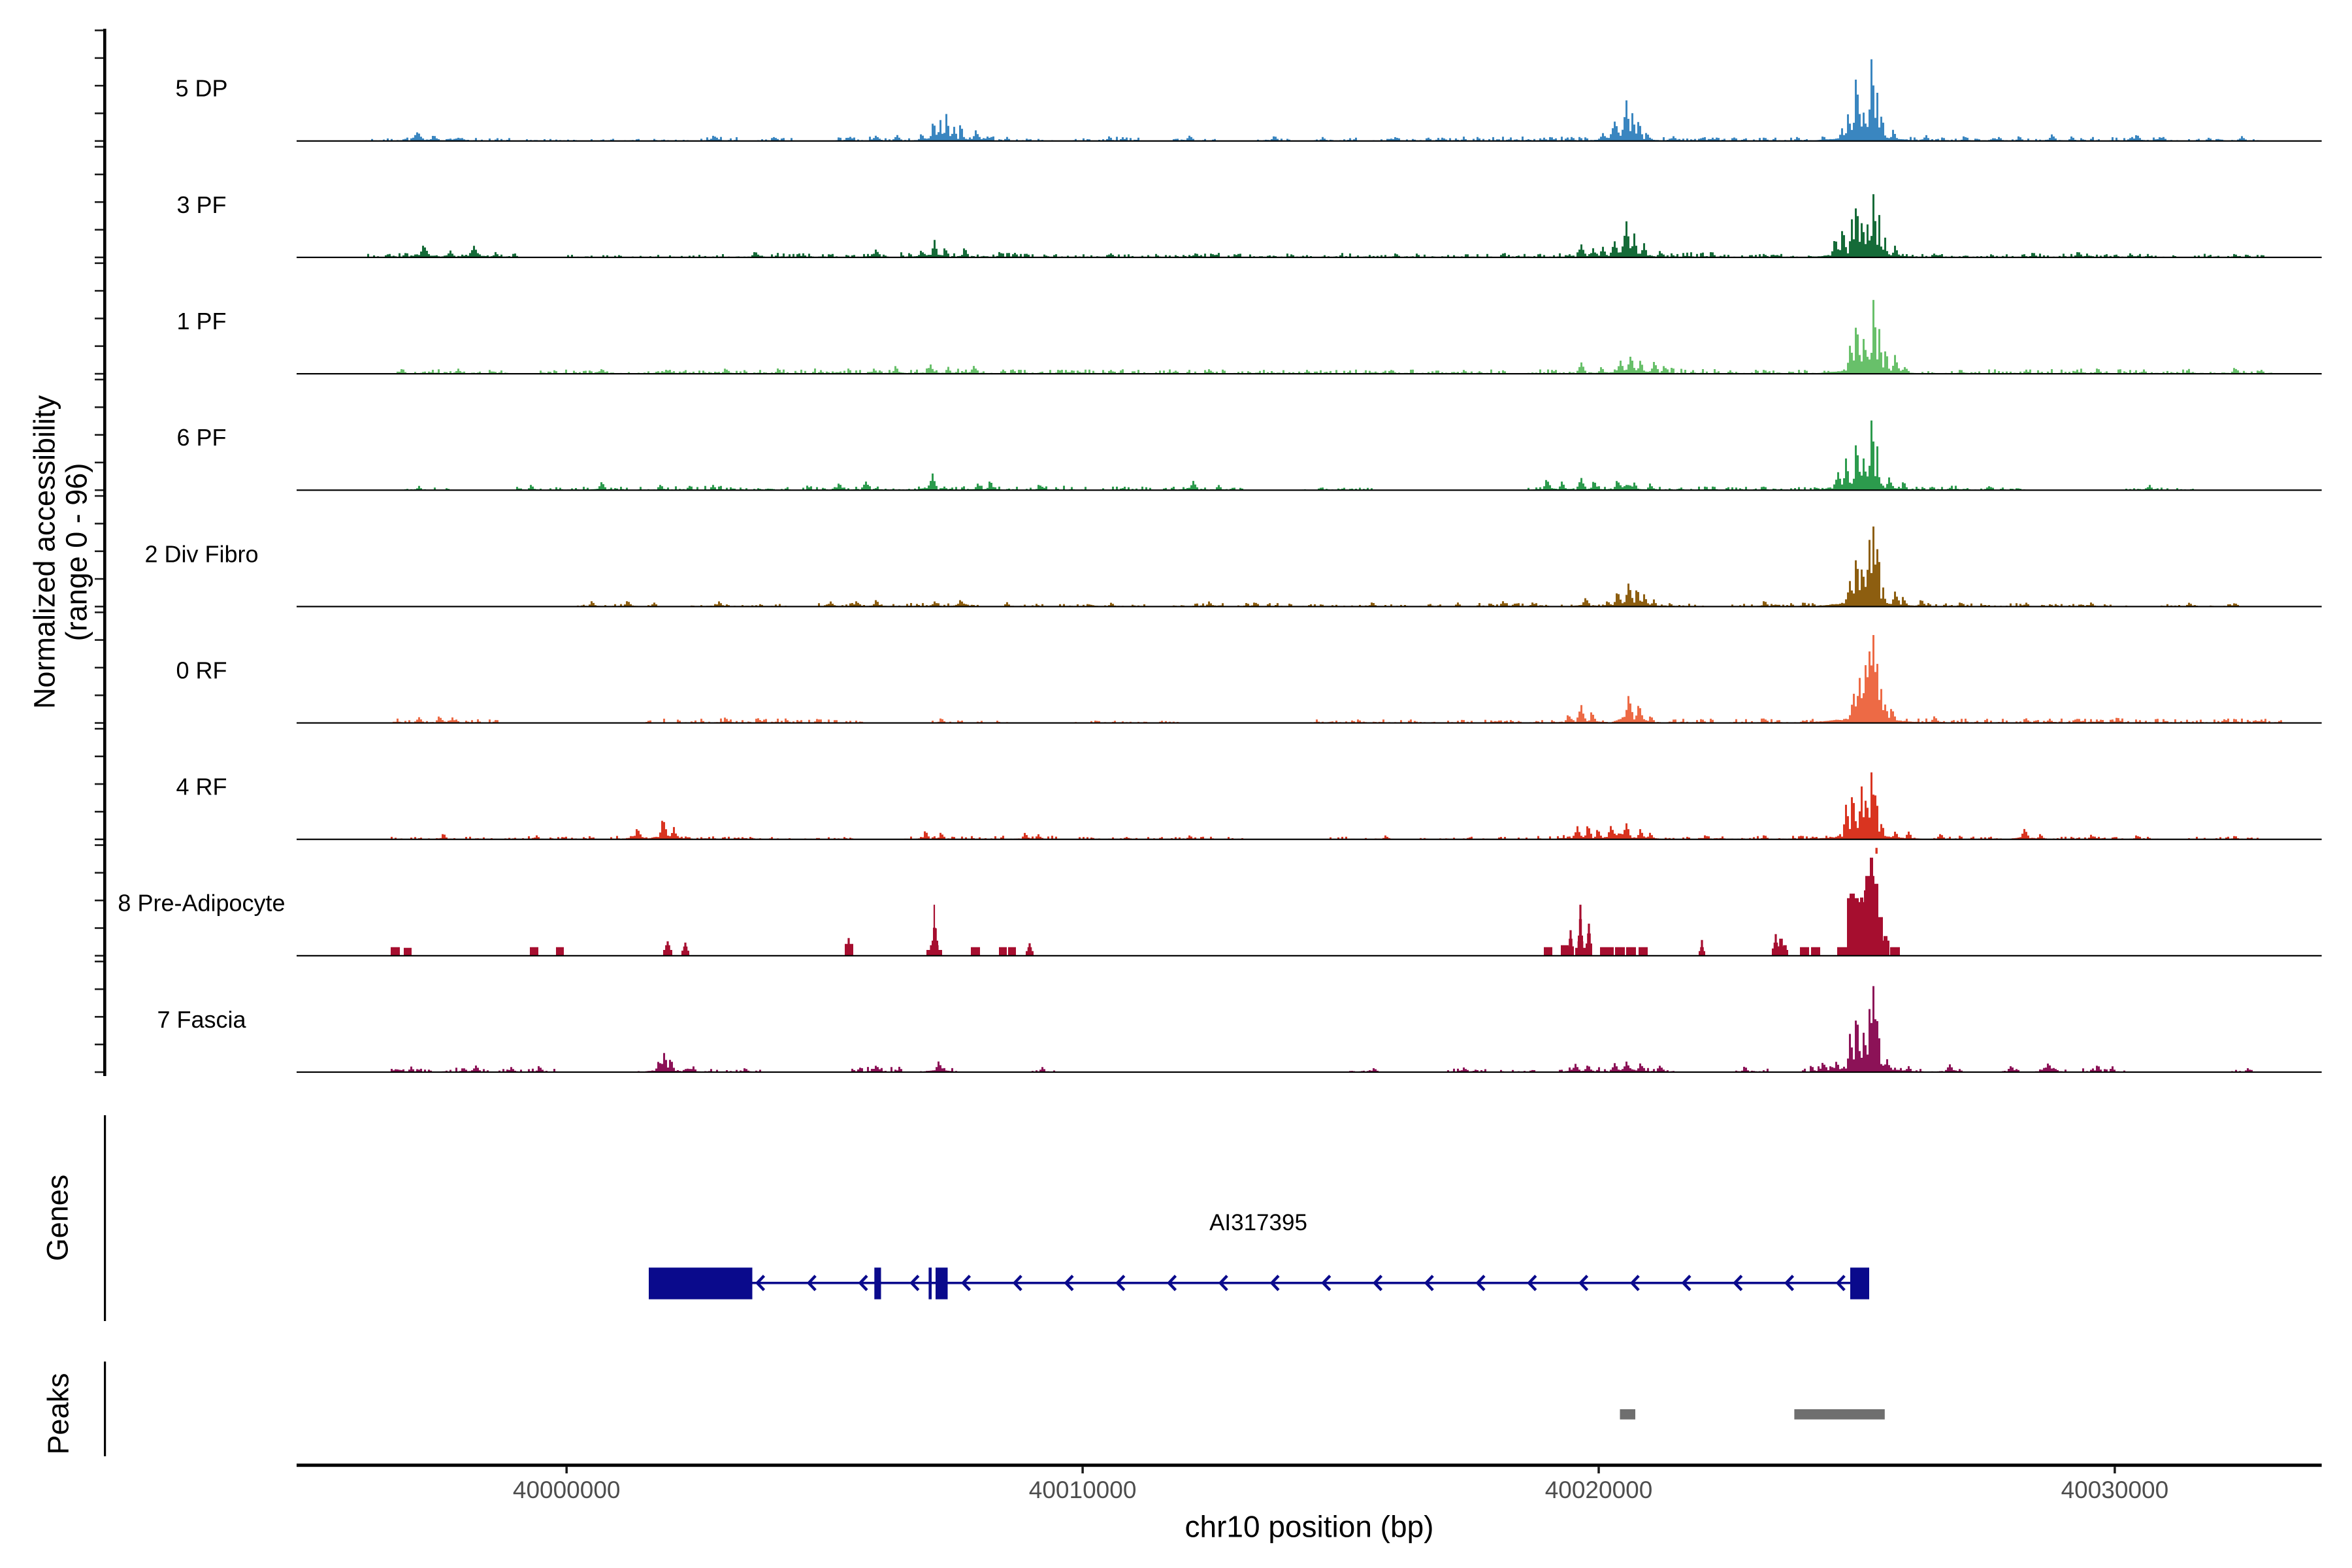 Image resolution: width=2352 pixels, height=1568 pixels. I want to click on svg-text: 40000000, so click(567, 1490).